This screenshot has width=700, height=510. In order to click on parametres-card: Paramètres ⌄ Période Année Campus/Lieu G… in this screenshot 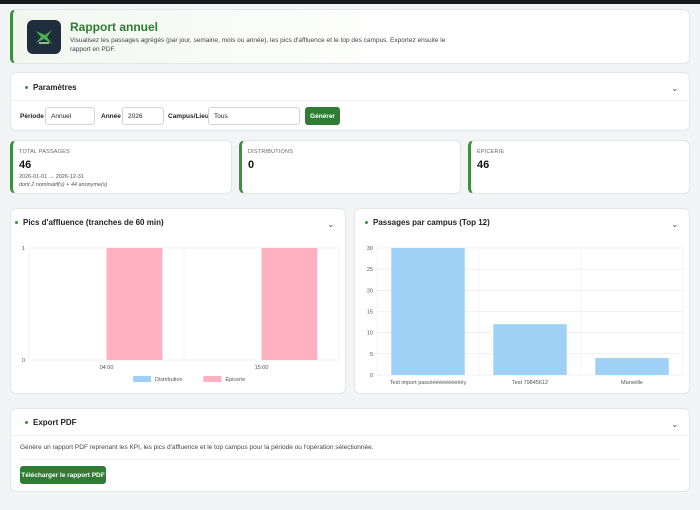, I will do `click(350, 101)`.